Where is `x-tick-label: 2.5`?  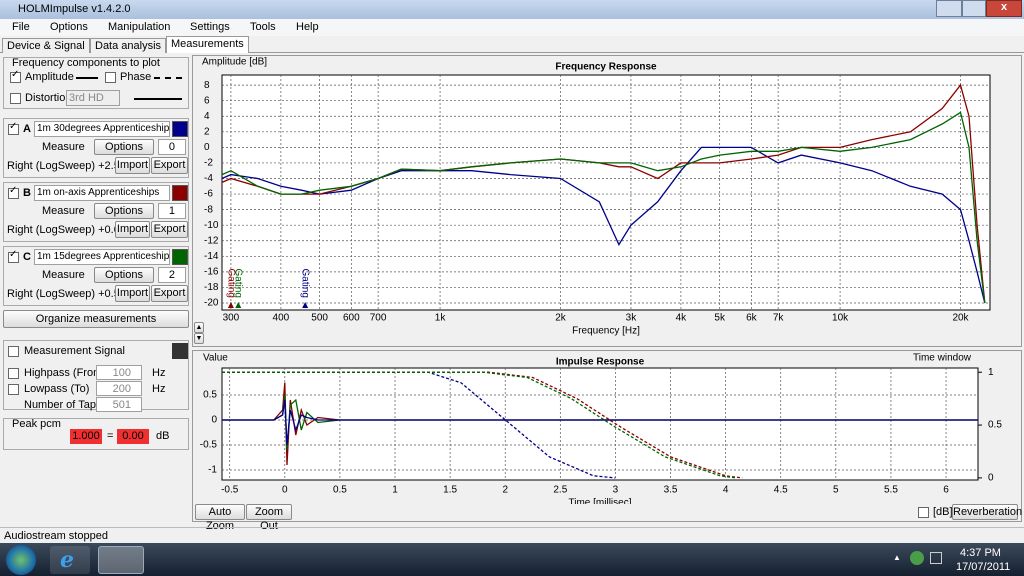 x-tick-label: 2.5 is located at coordinates (560, 490).